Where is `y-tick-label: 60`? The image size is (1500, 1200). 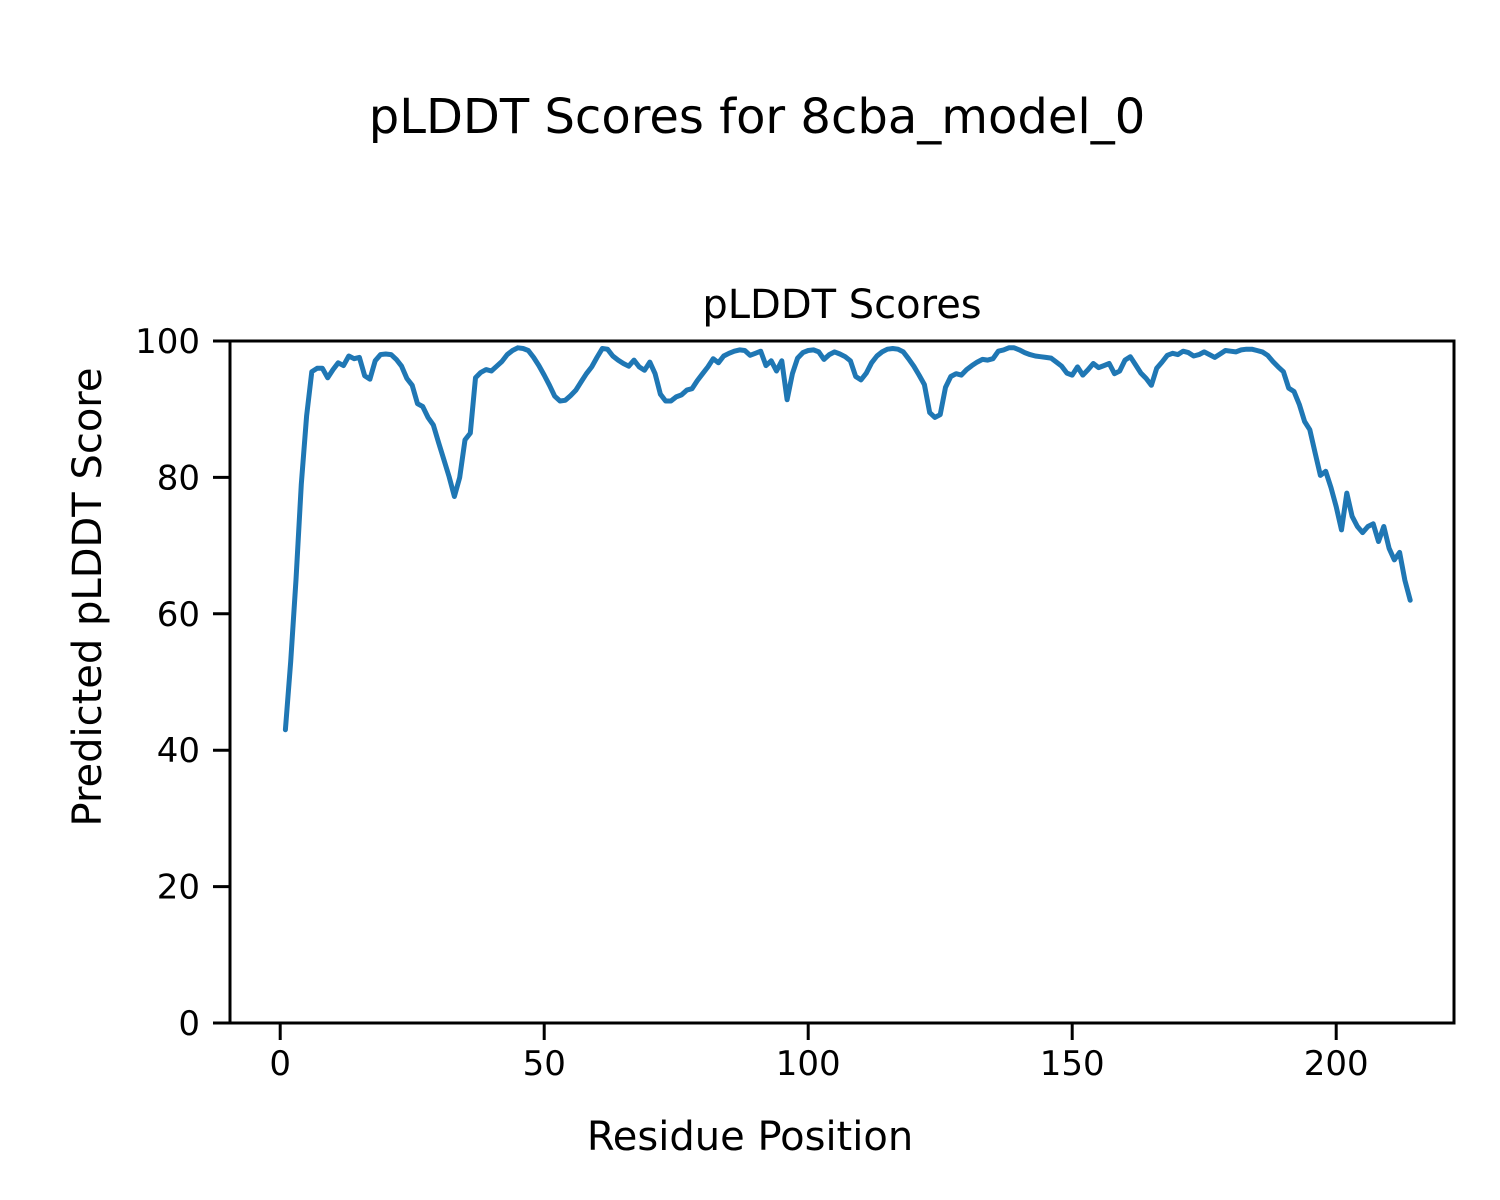 y-tick-label: 60 is located at coordinates (178, 615).